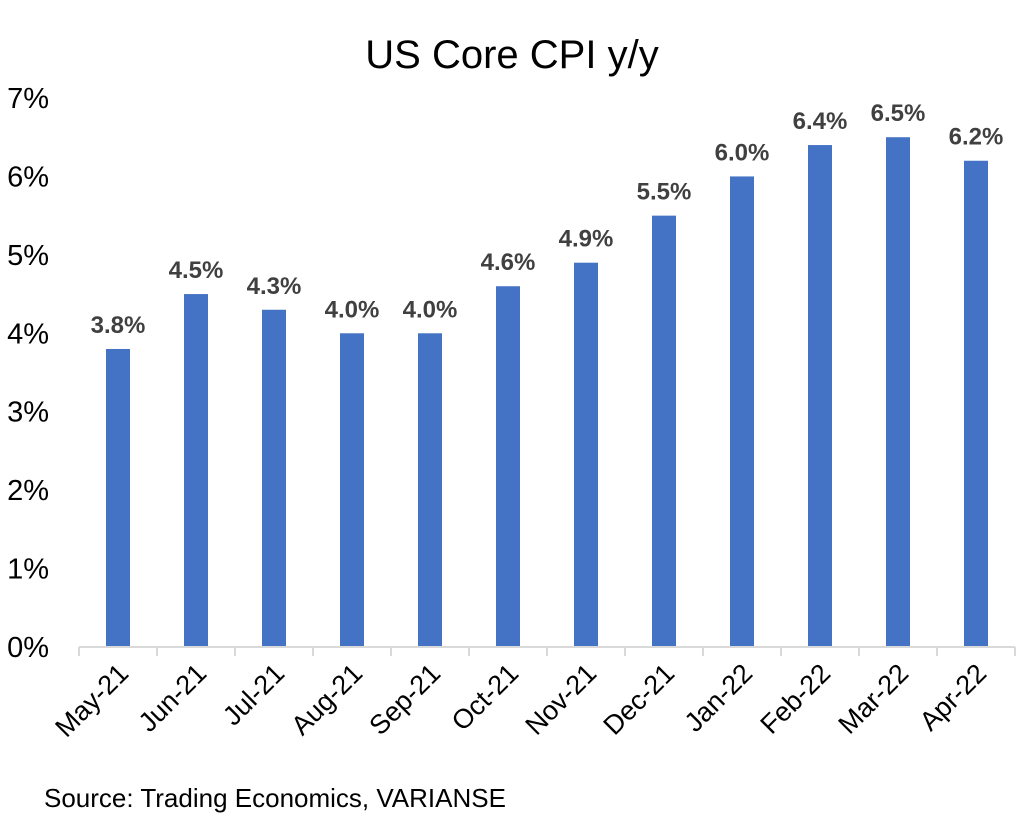 The width and height of the screenshot is (1024, 824). Describe the element at coordinates (28, 491) in the screenshot. I see `y-tick-label: 2%` at that location.